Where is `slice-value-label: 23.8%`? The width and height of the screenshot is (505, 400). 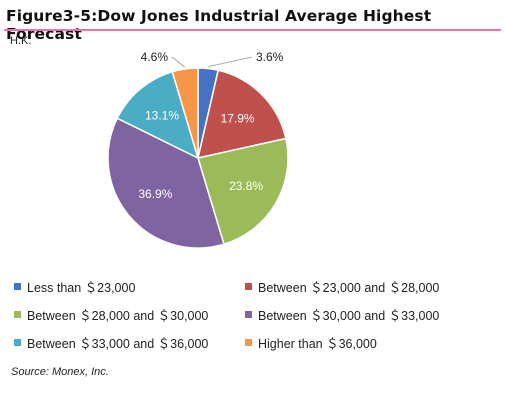 slice-value-label: 23.8% is located at coordinates (246, 186).